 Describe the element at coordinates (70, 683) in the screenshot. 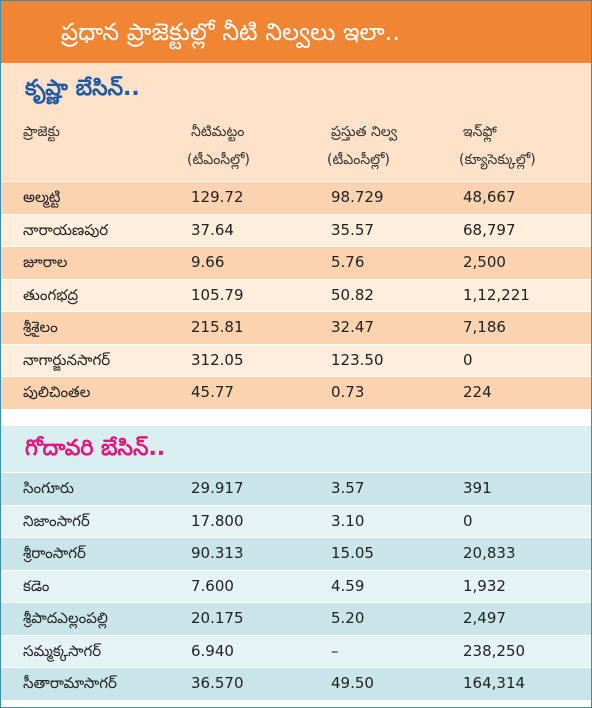

I see `project-name: సీతారామాసాగర్` at that location.